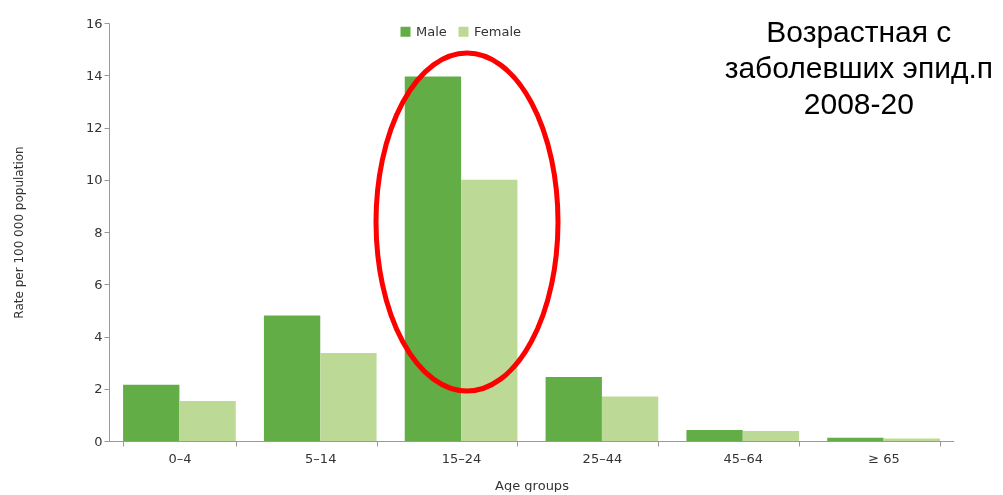 The width and height of the screenshot is (1003, 495). I want to click on legend-label: Female, so click(498, 31).